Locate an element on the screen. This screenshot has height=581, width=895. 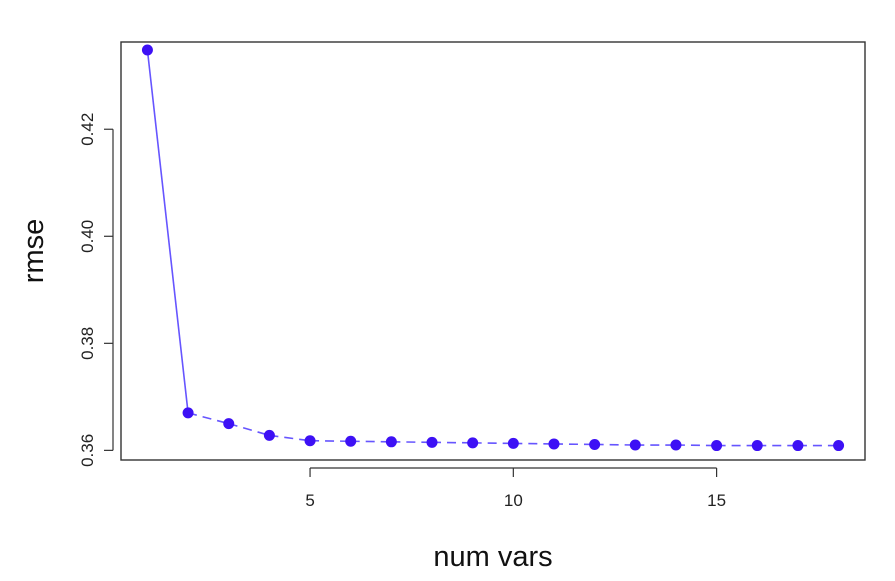
x-tick-label: 10 is located at coordinates (513, 500).